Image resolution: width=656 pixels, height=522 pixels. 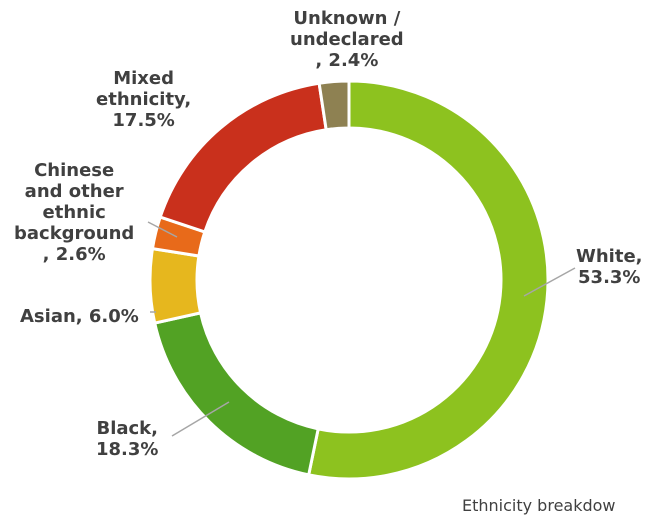 I want to click on slice-label-white: White, 53.3%, so click(x=609, y=267).